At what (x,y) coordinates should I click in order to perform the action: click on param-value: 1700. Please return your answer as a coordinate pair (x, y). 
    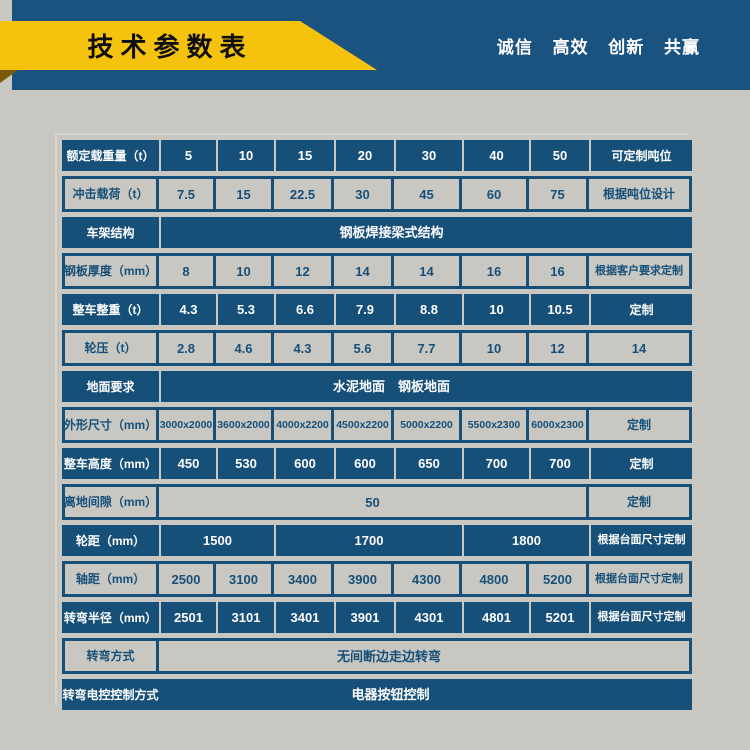
    Looking at the image, I should click on (368, 540).